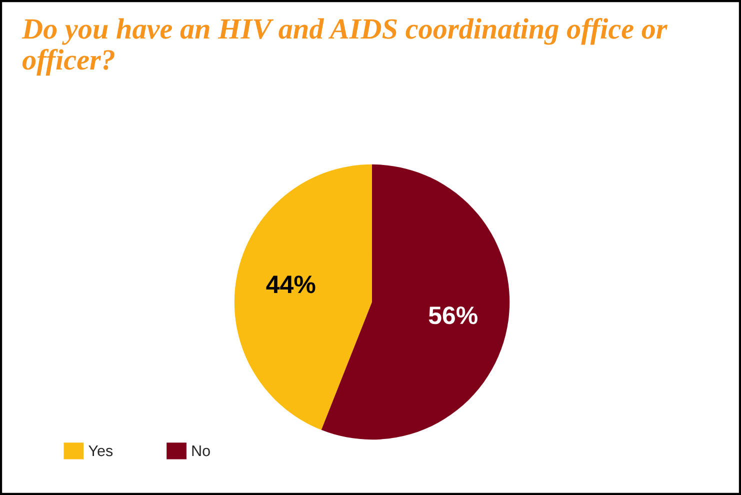  Describe the element at coordinates (291, 285) in the screenshot. I see `data-label: 44%` at that location.